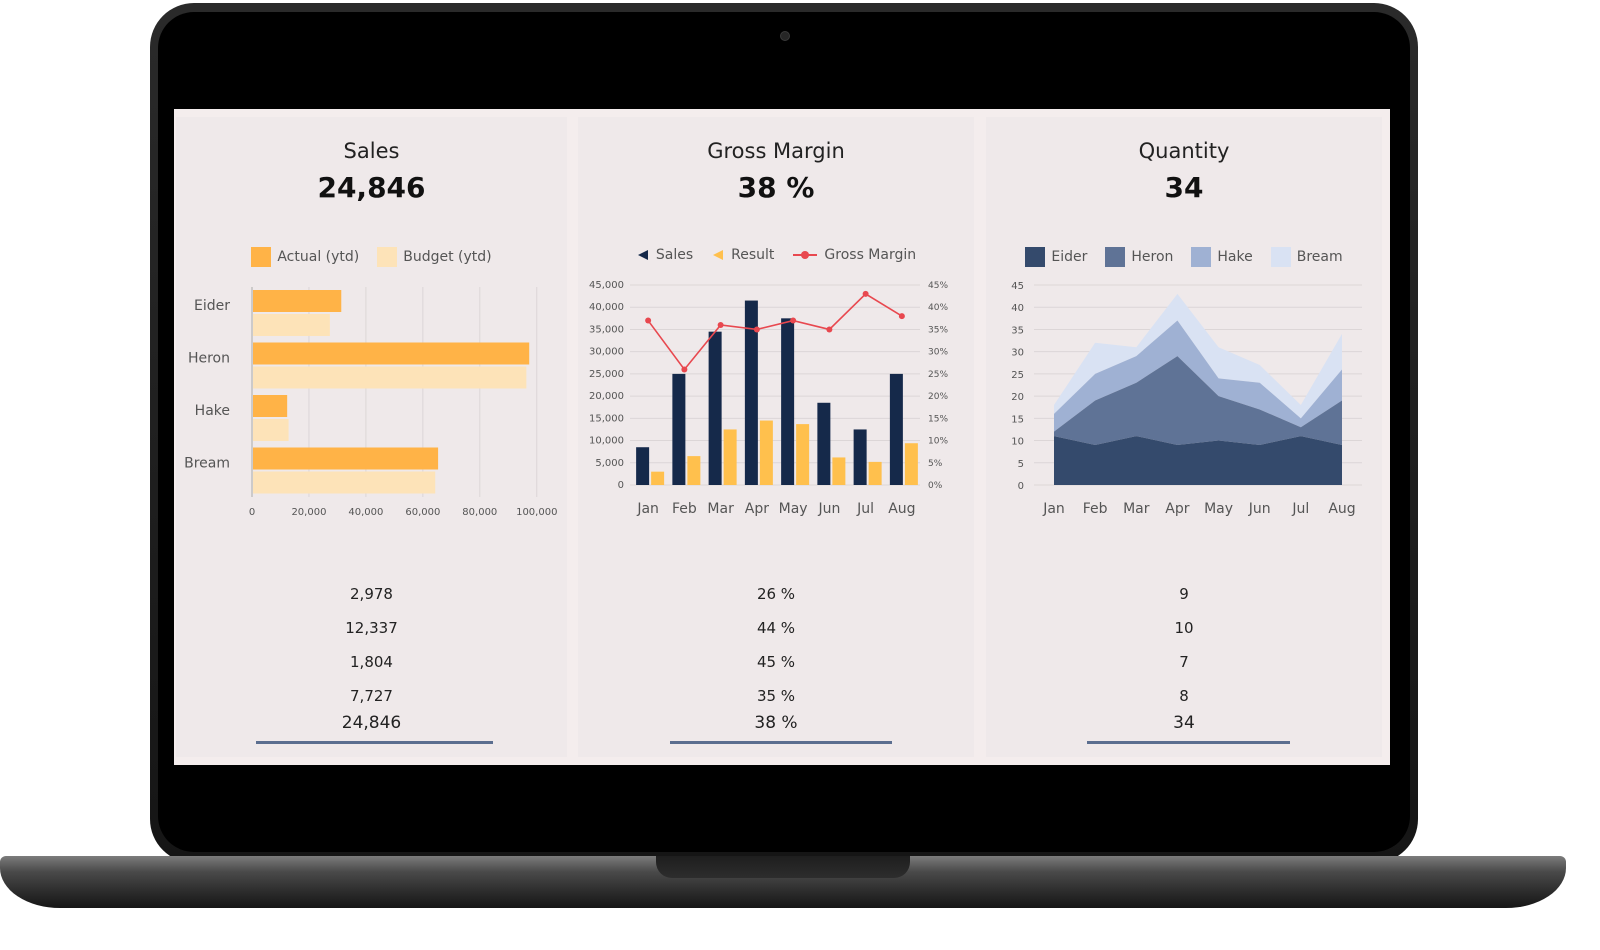  Describe the element at coordinates (371, 187) in the screenshot. I see `sales-kpi: 24,846` at that location.